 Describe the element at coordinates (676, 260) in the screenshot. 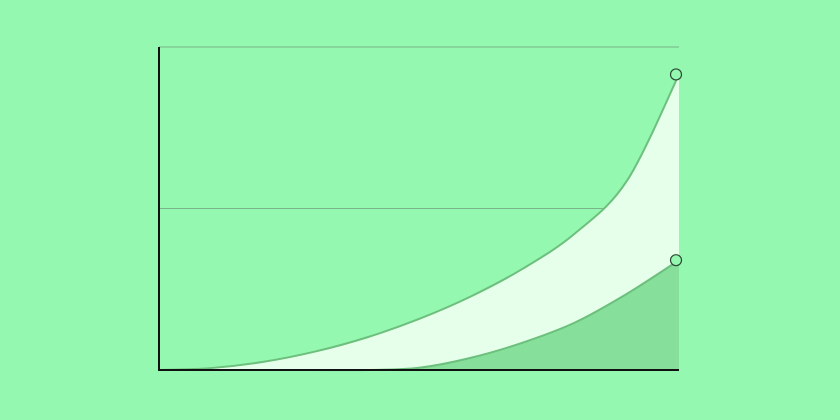

I see `series-1-end-marker` at that location.